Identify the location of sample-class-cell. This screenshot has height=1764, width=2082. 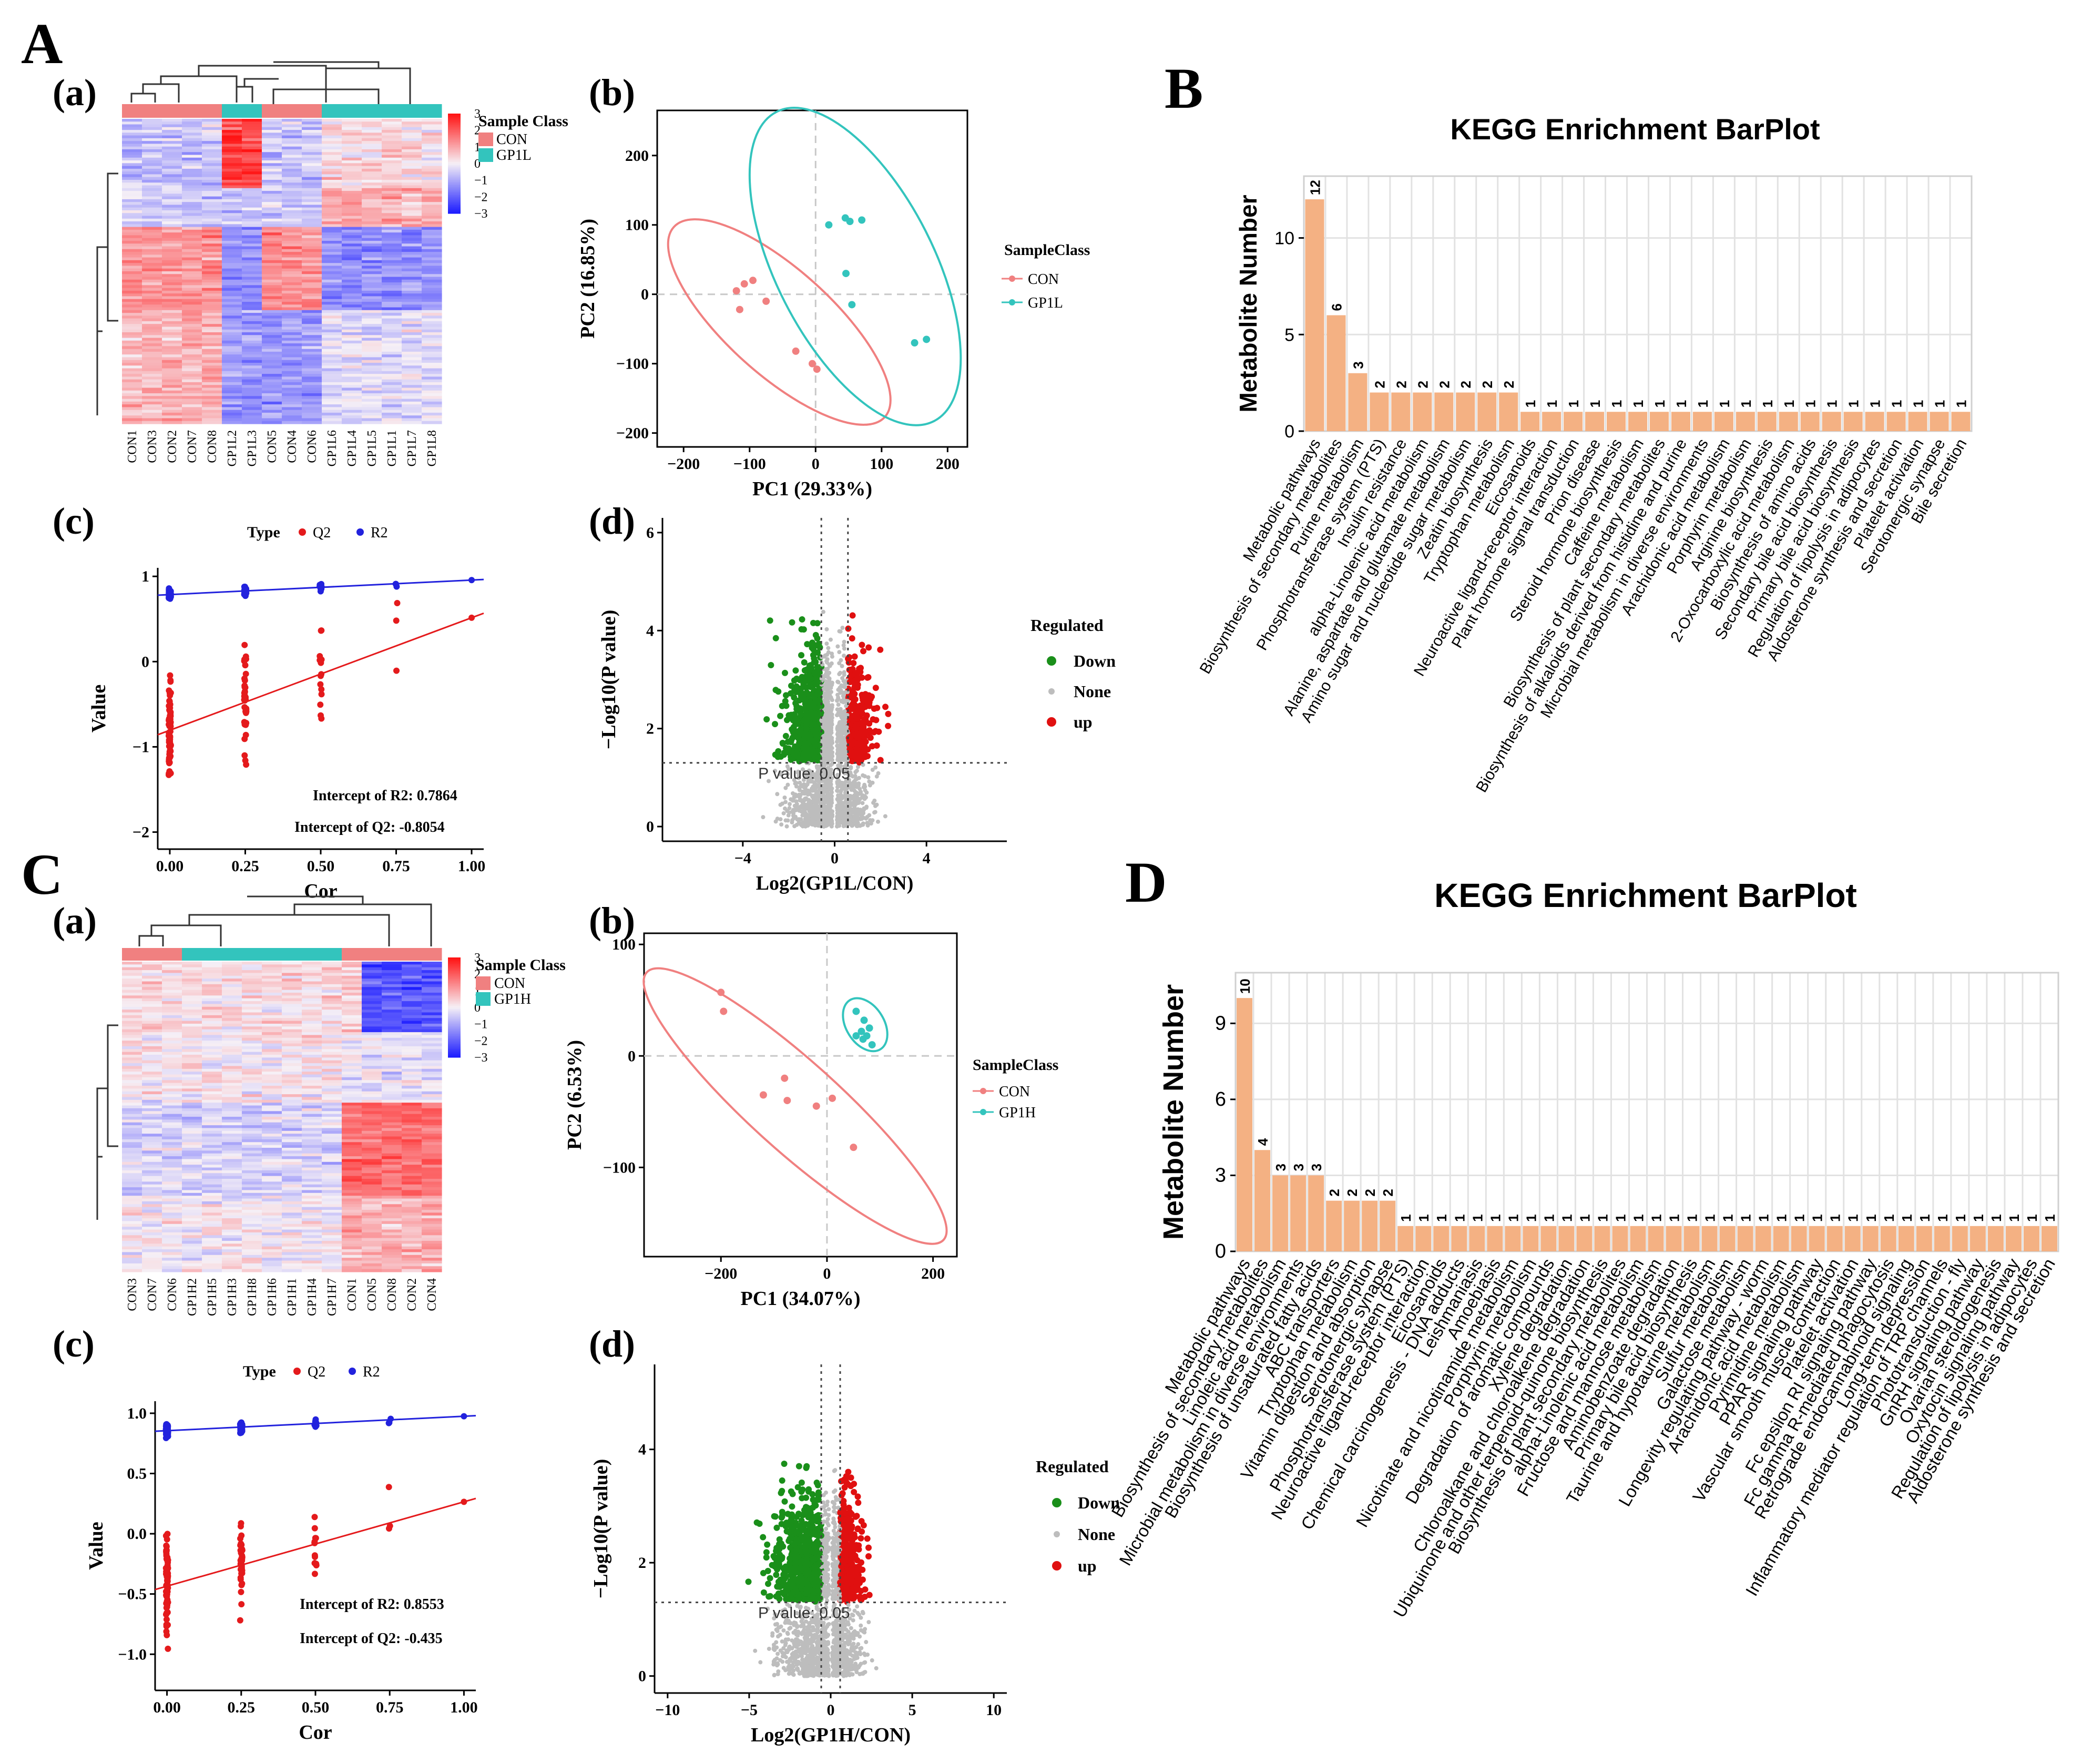
(332, 111).